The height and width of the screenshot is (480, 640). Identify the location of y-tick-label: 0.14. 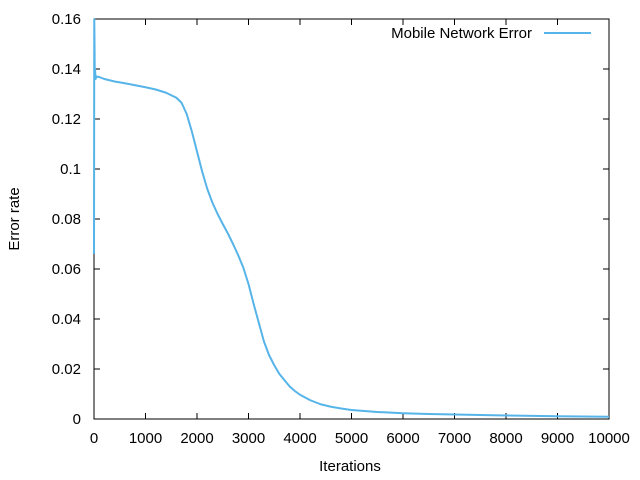
(66, 69).